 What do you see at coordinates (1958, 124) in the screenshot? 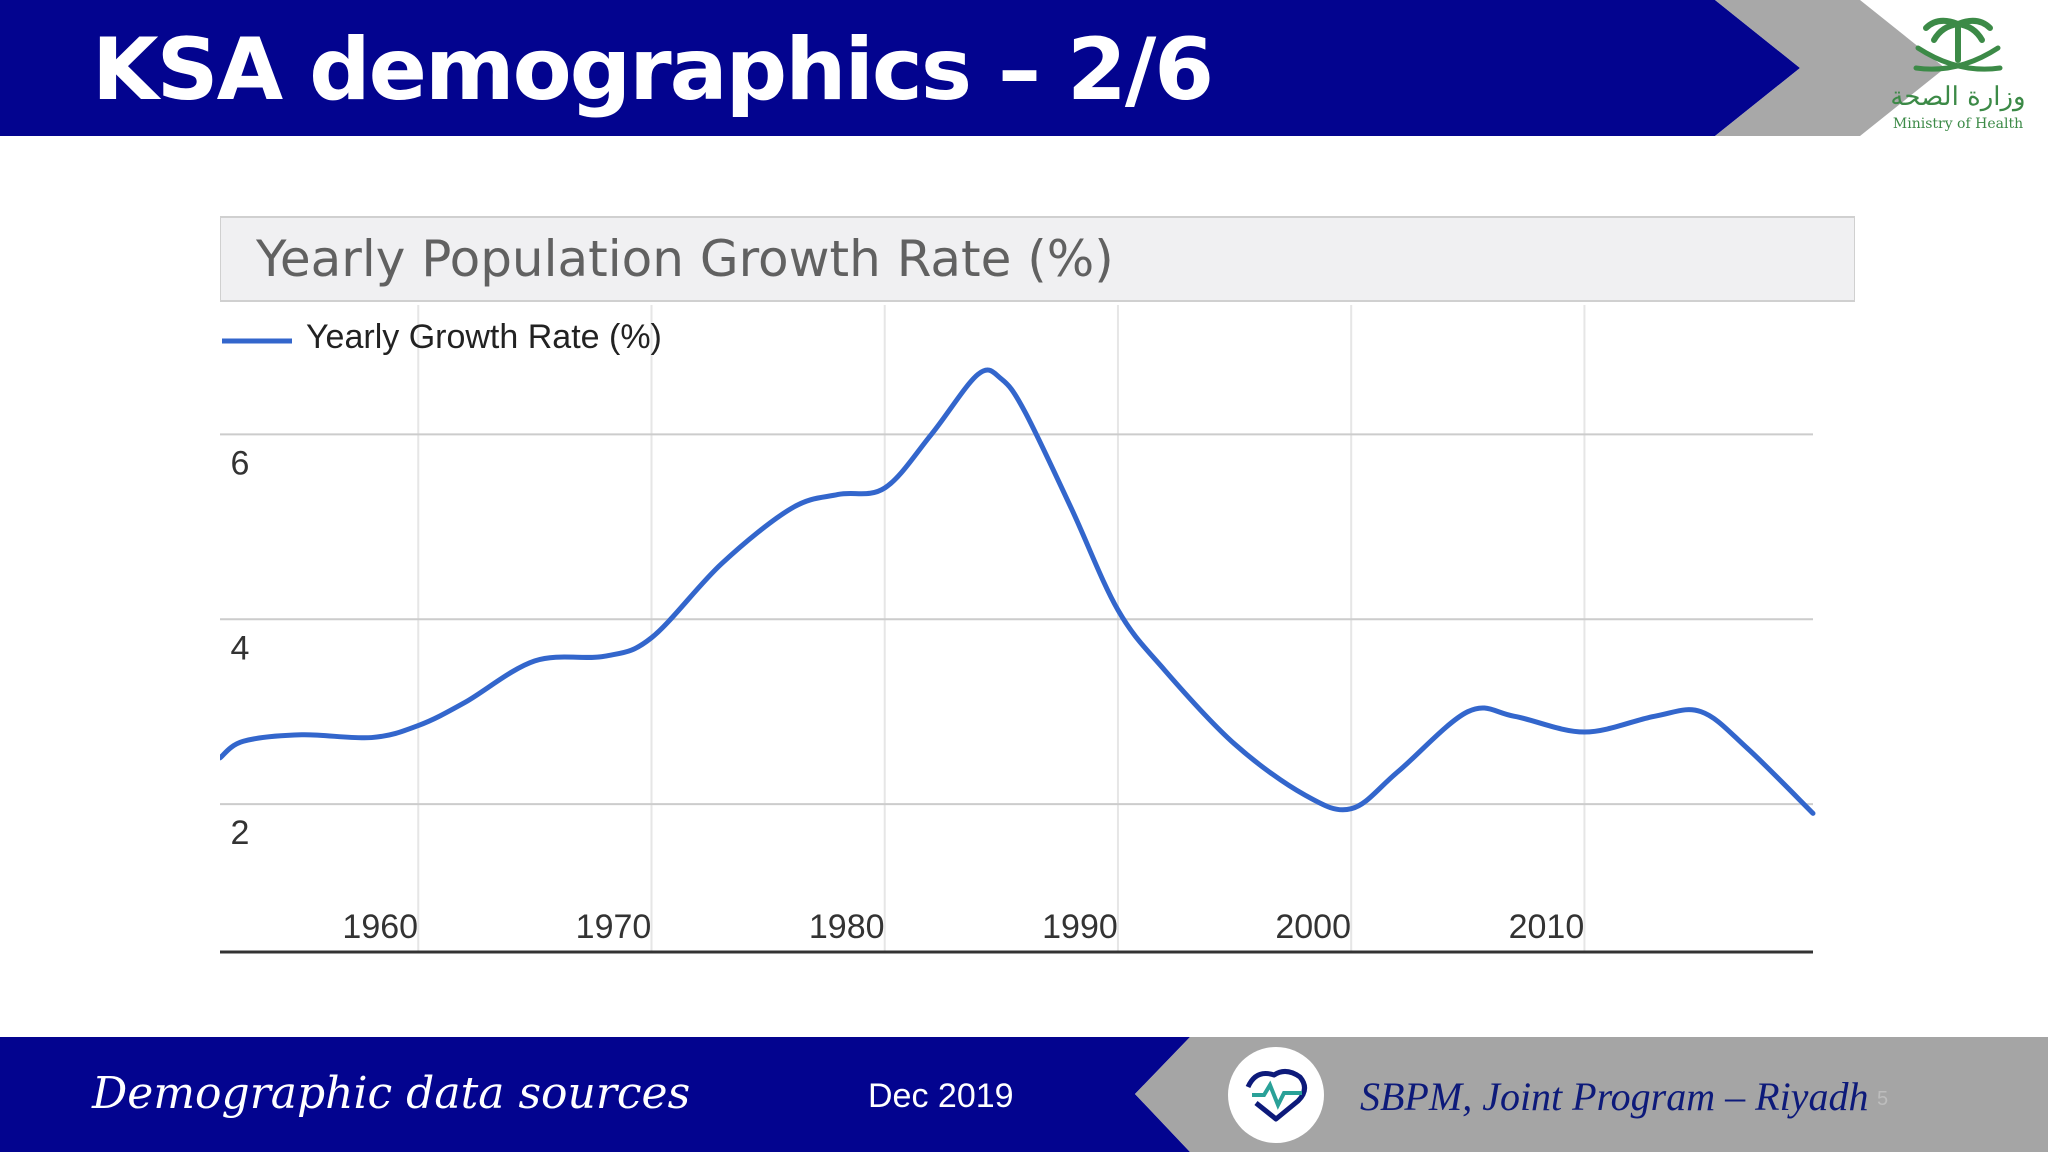
I see `logo-english-text: Ministry of Health` at bounding box center [1958, 124].